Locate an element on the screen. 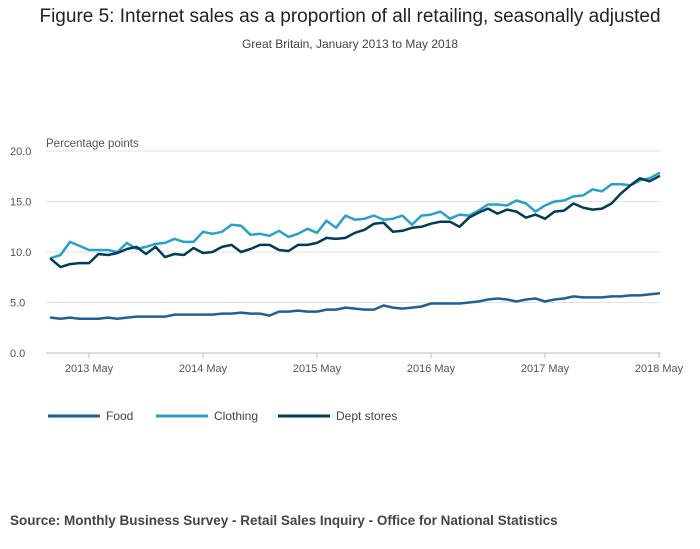 Image resolution: width=700 pixels, height=549 pixels. legend-label-clothing: Clothing is located at coordinates (236, 416).